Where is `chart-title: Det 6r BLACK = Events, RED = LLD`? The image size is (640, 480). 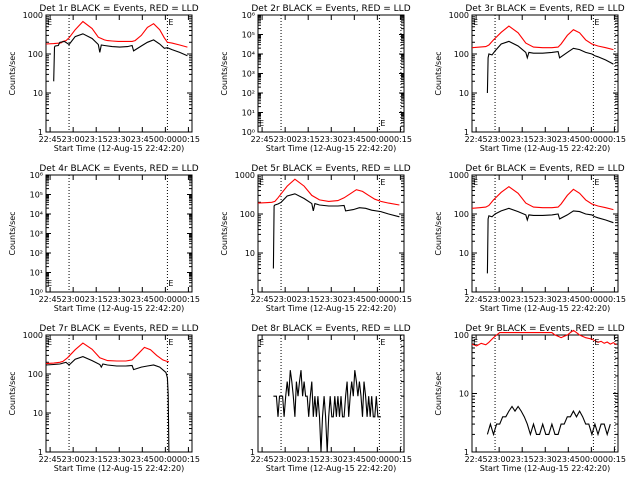 chart-title: Det 6r BLACK = Events, RED = LLD is located at coordinates (544, 169).